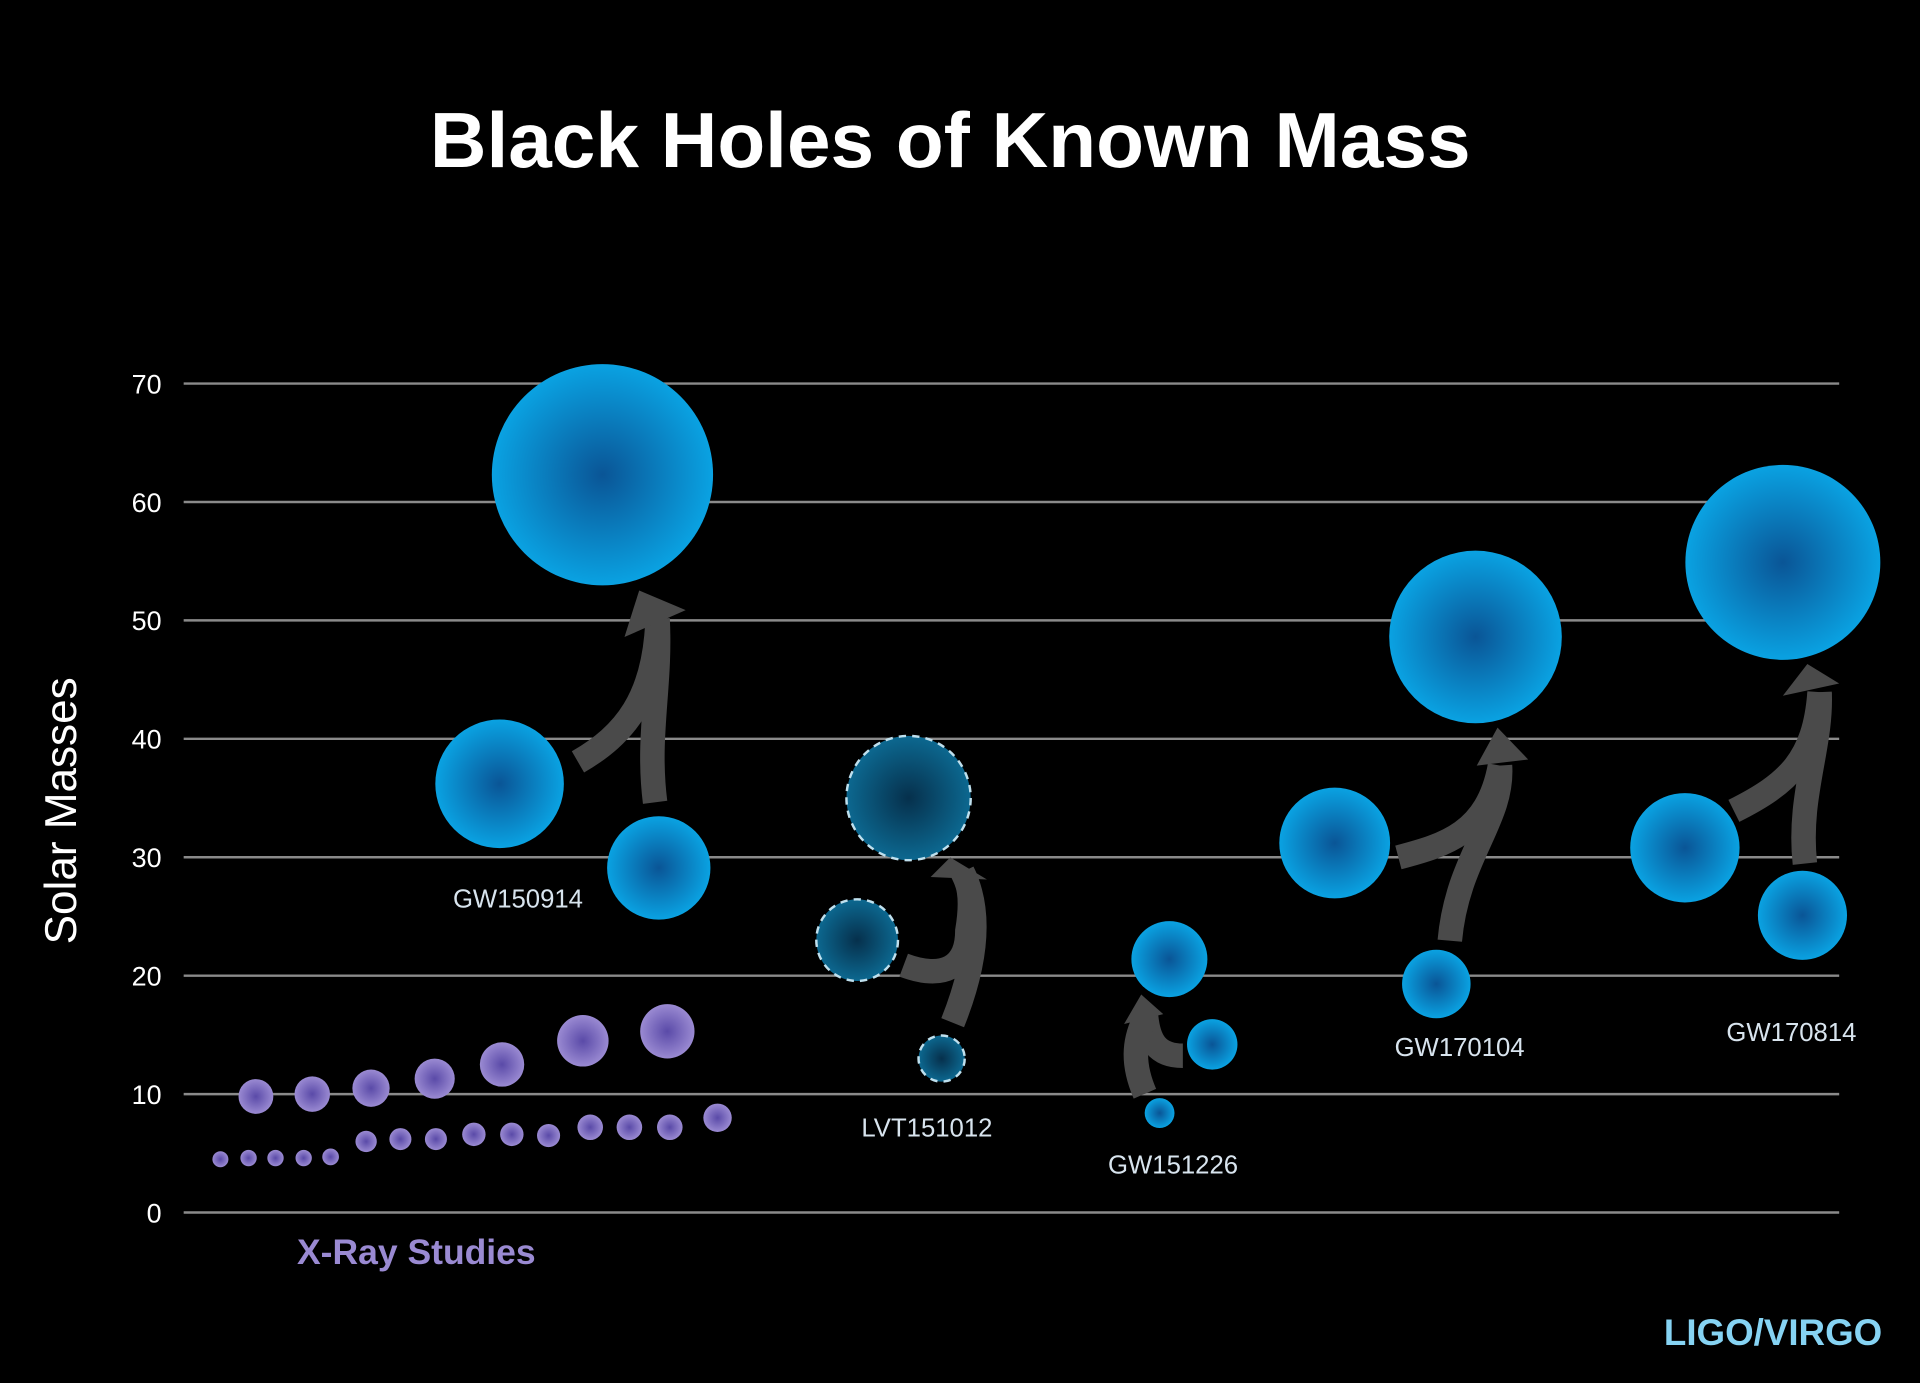 This screenshot has height=1383, width=1920. I want to click on y-axis-label: Solar Masses, so click(61, 810).